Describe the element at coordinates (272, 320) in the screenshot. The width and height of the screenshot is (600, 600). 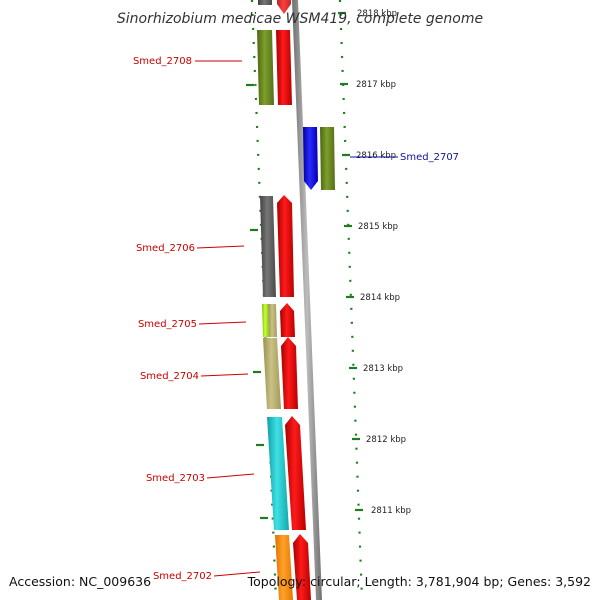
I see `cog-block-2705b` at that location.